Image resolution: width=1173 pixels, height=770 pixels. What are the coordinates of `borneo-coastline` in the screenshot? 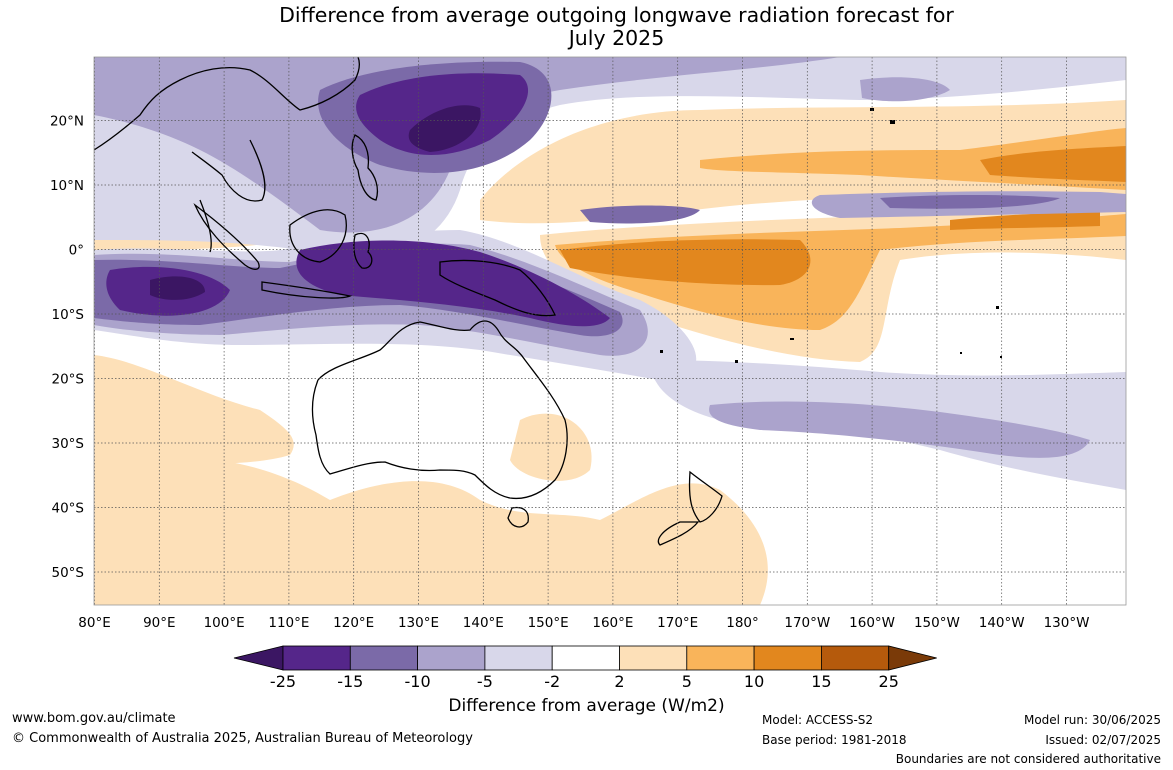 It's located at (318, 236).